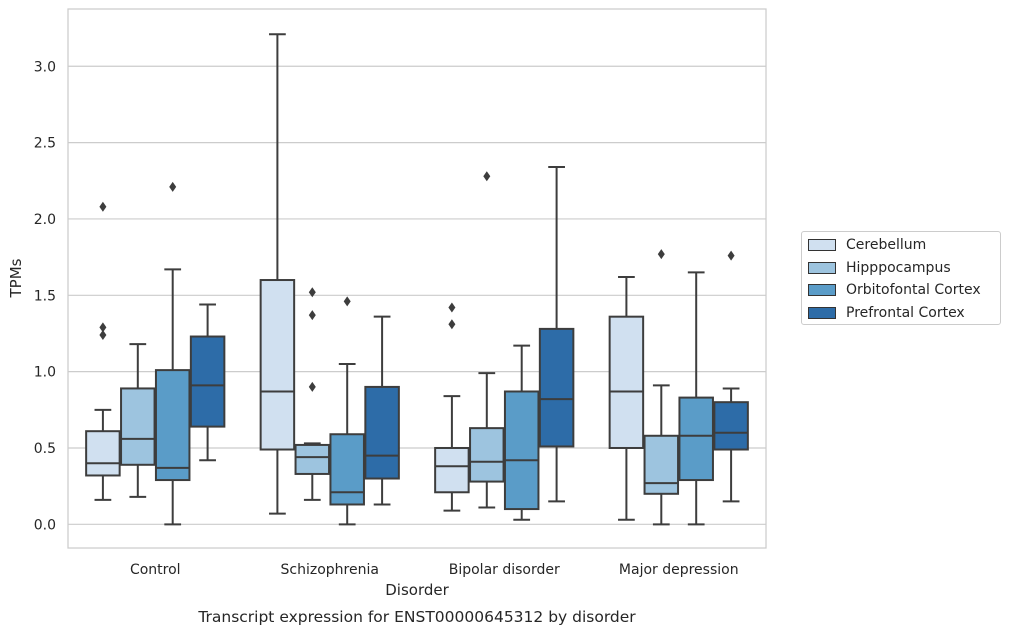 The image size is (1014, 638). I want to click on legend-label-hippocampus: Hipppocampus, so click(898, 268).